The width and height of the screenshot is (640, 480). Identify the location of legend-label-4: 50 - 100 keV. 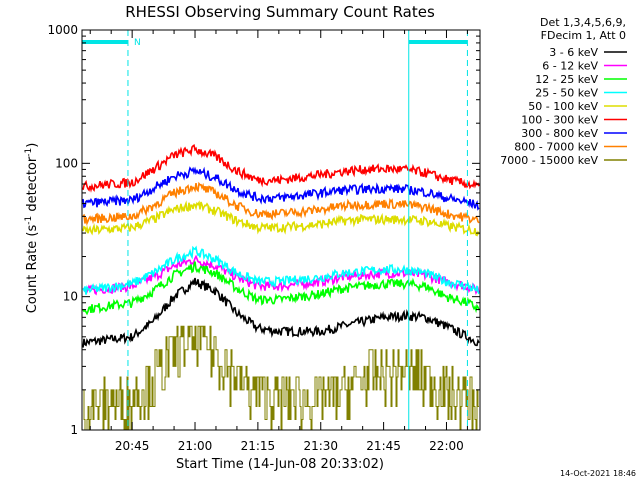
(563, 106).